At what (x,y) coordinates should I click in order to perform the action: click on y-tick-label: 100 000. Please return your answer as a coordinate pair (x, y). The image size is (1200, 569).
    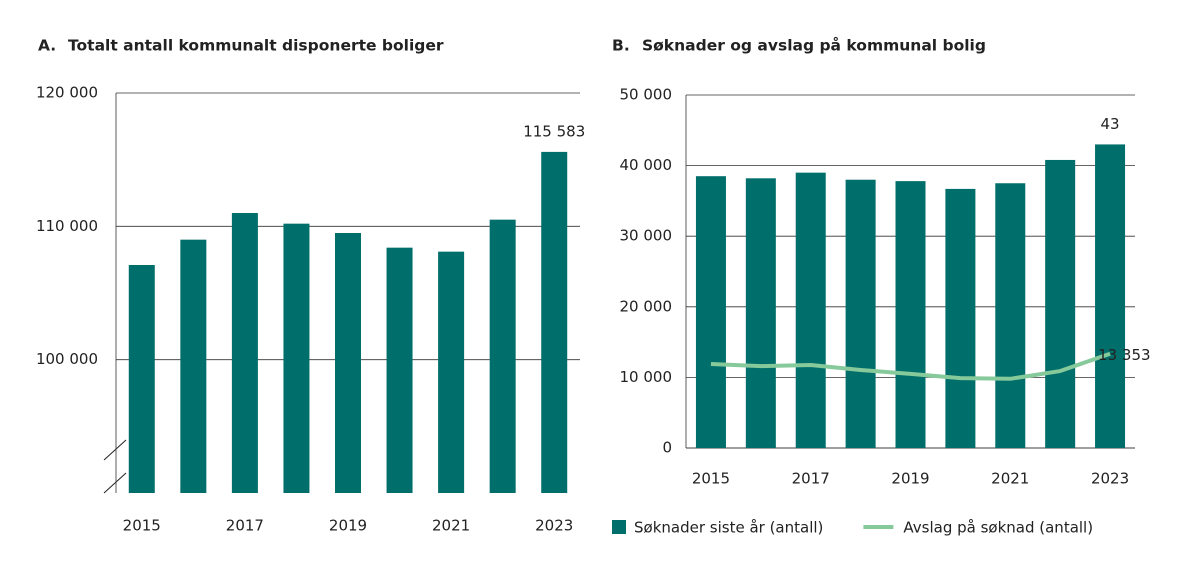
    Looking at the image, I should click on (67, 359).